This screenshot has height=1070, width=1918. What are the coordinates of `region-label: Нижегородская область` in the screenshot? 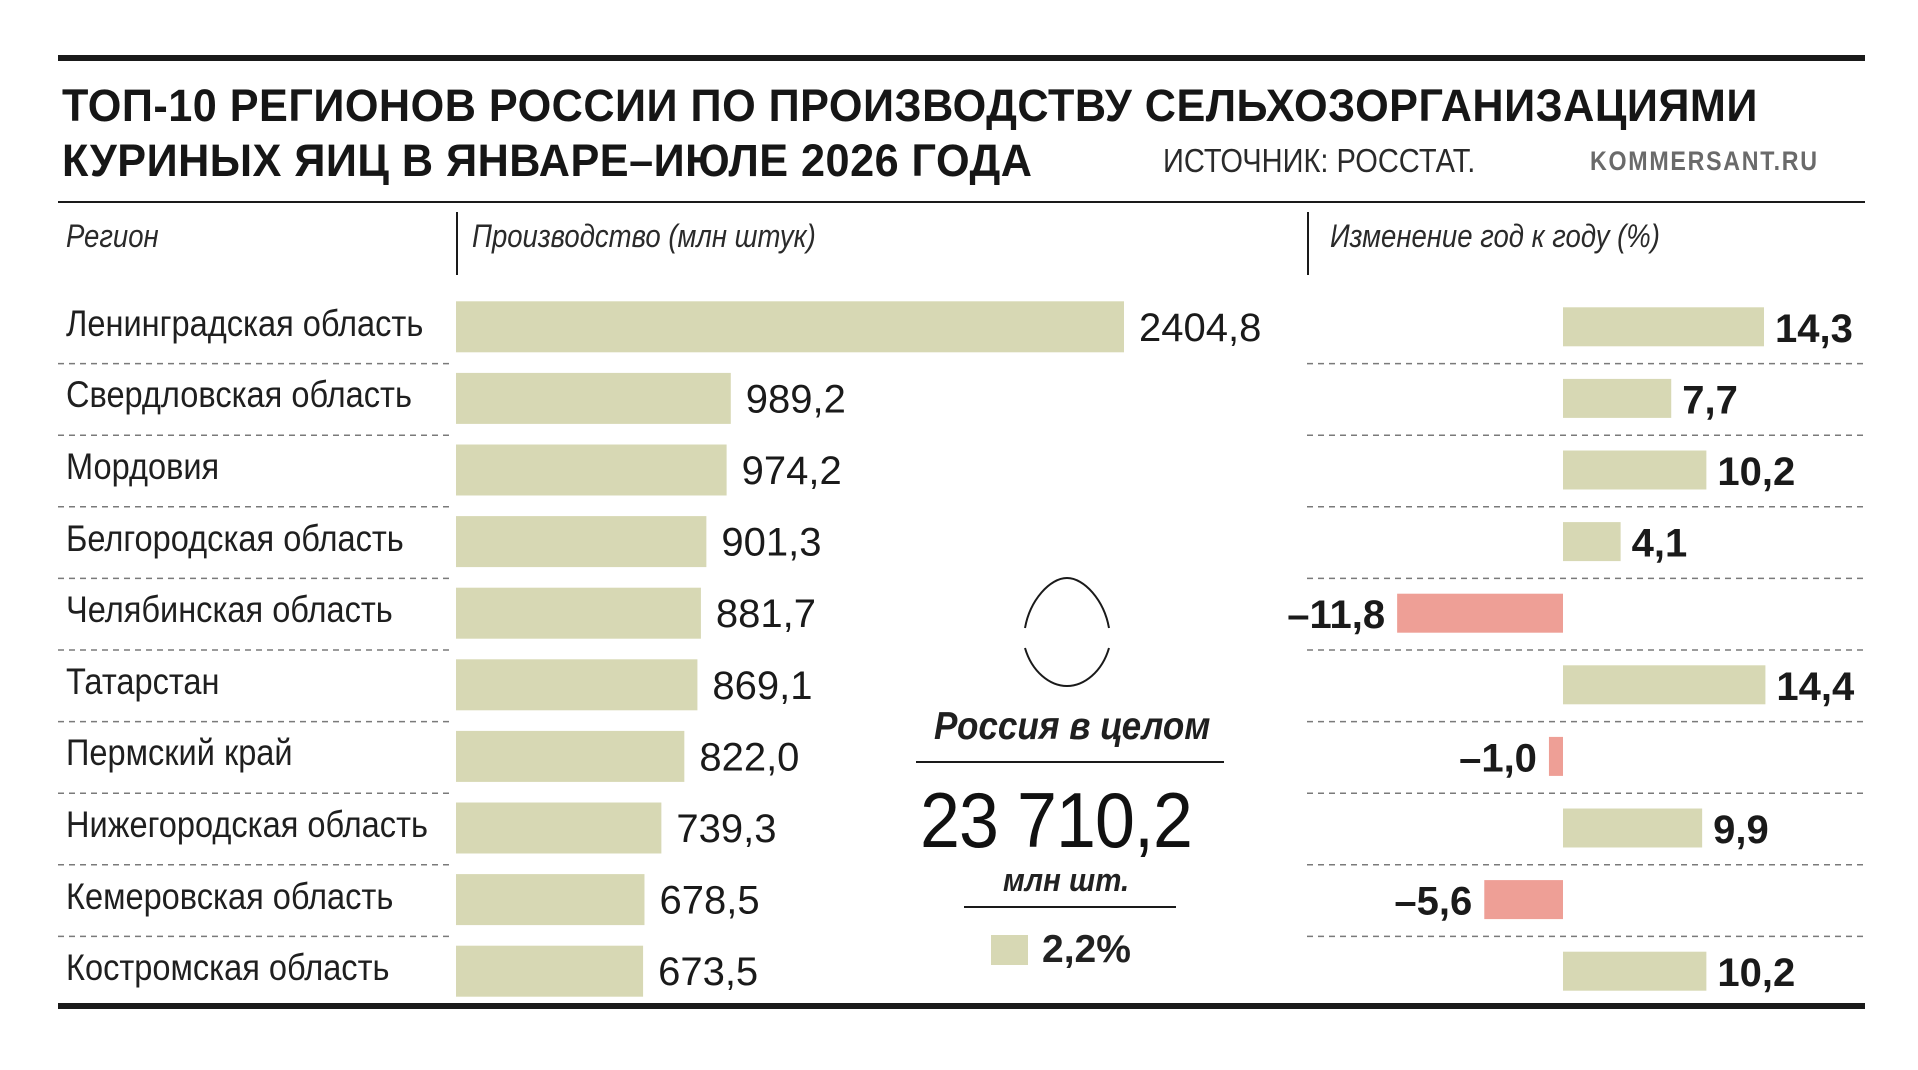 It's located at (247, 824).